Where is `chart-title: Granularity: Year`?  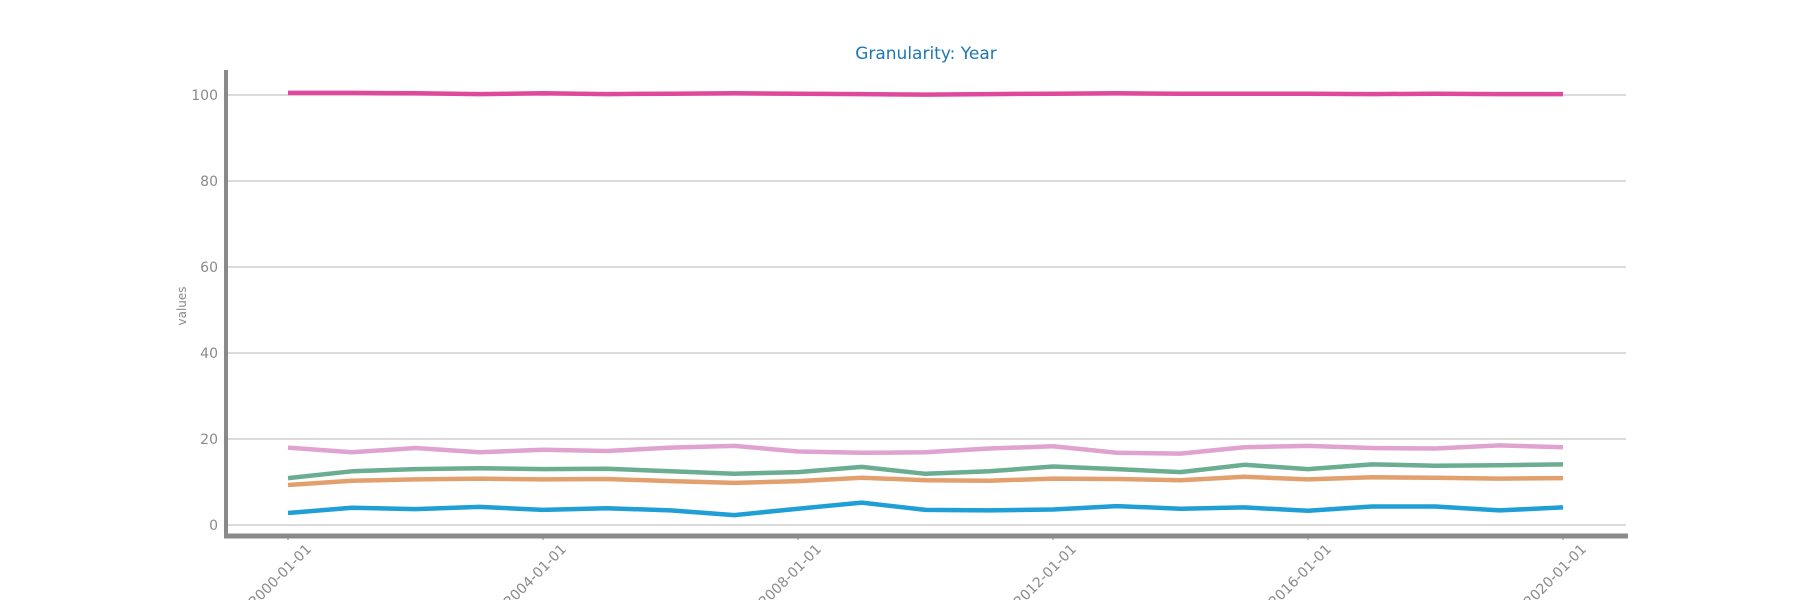 chart-title: Granularity: Year is located at coordinates (926, 54).